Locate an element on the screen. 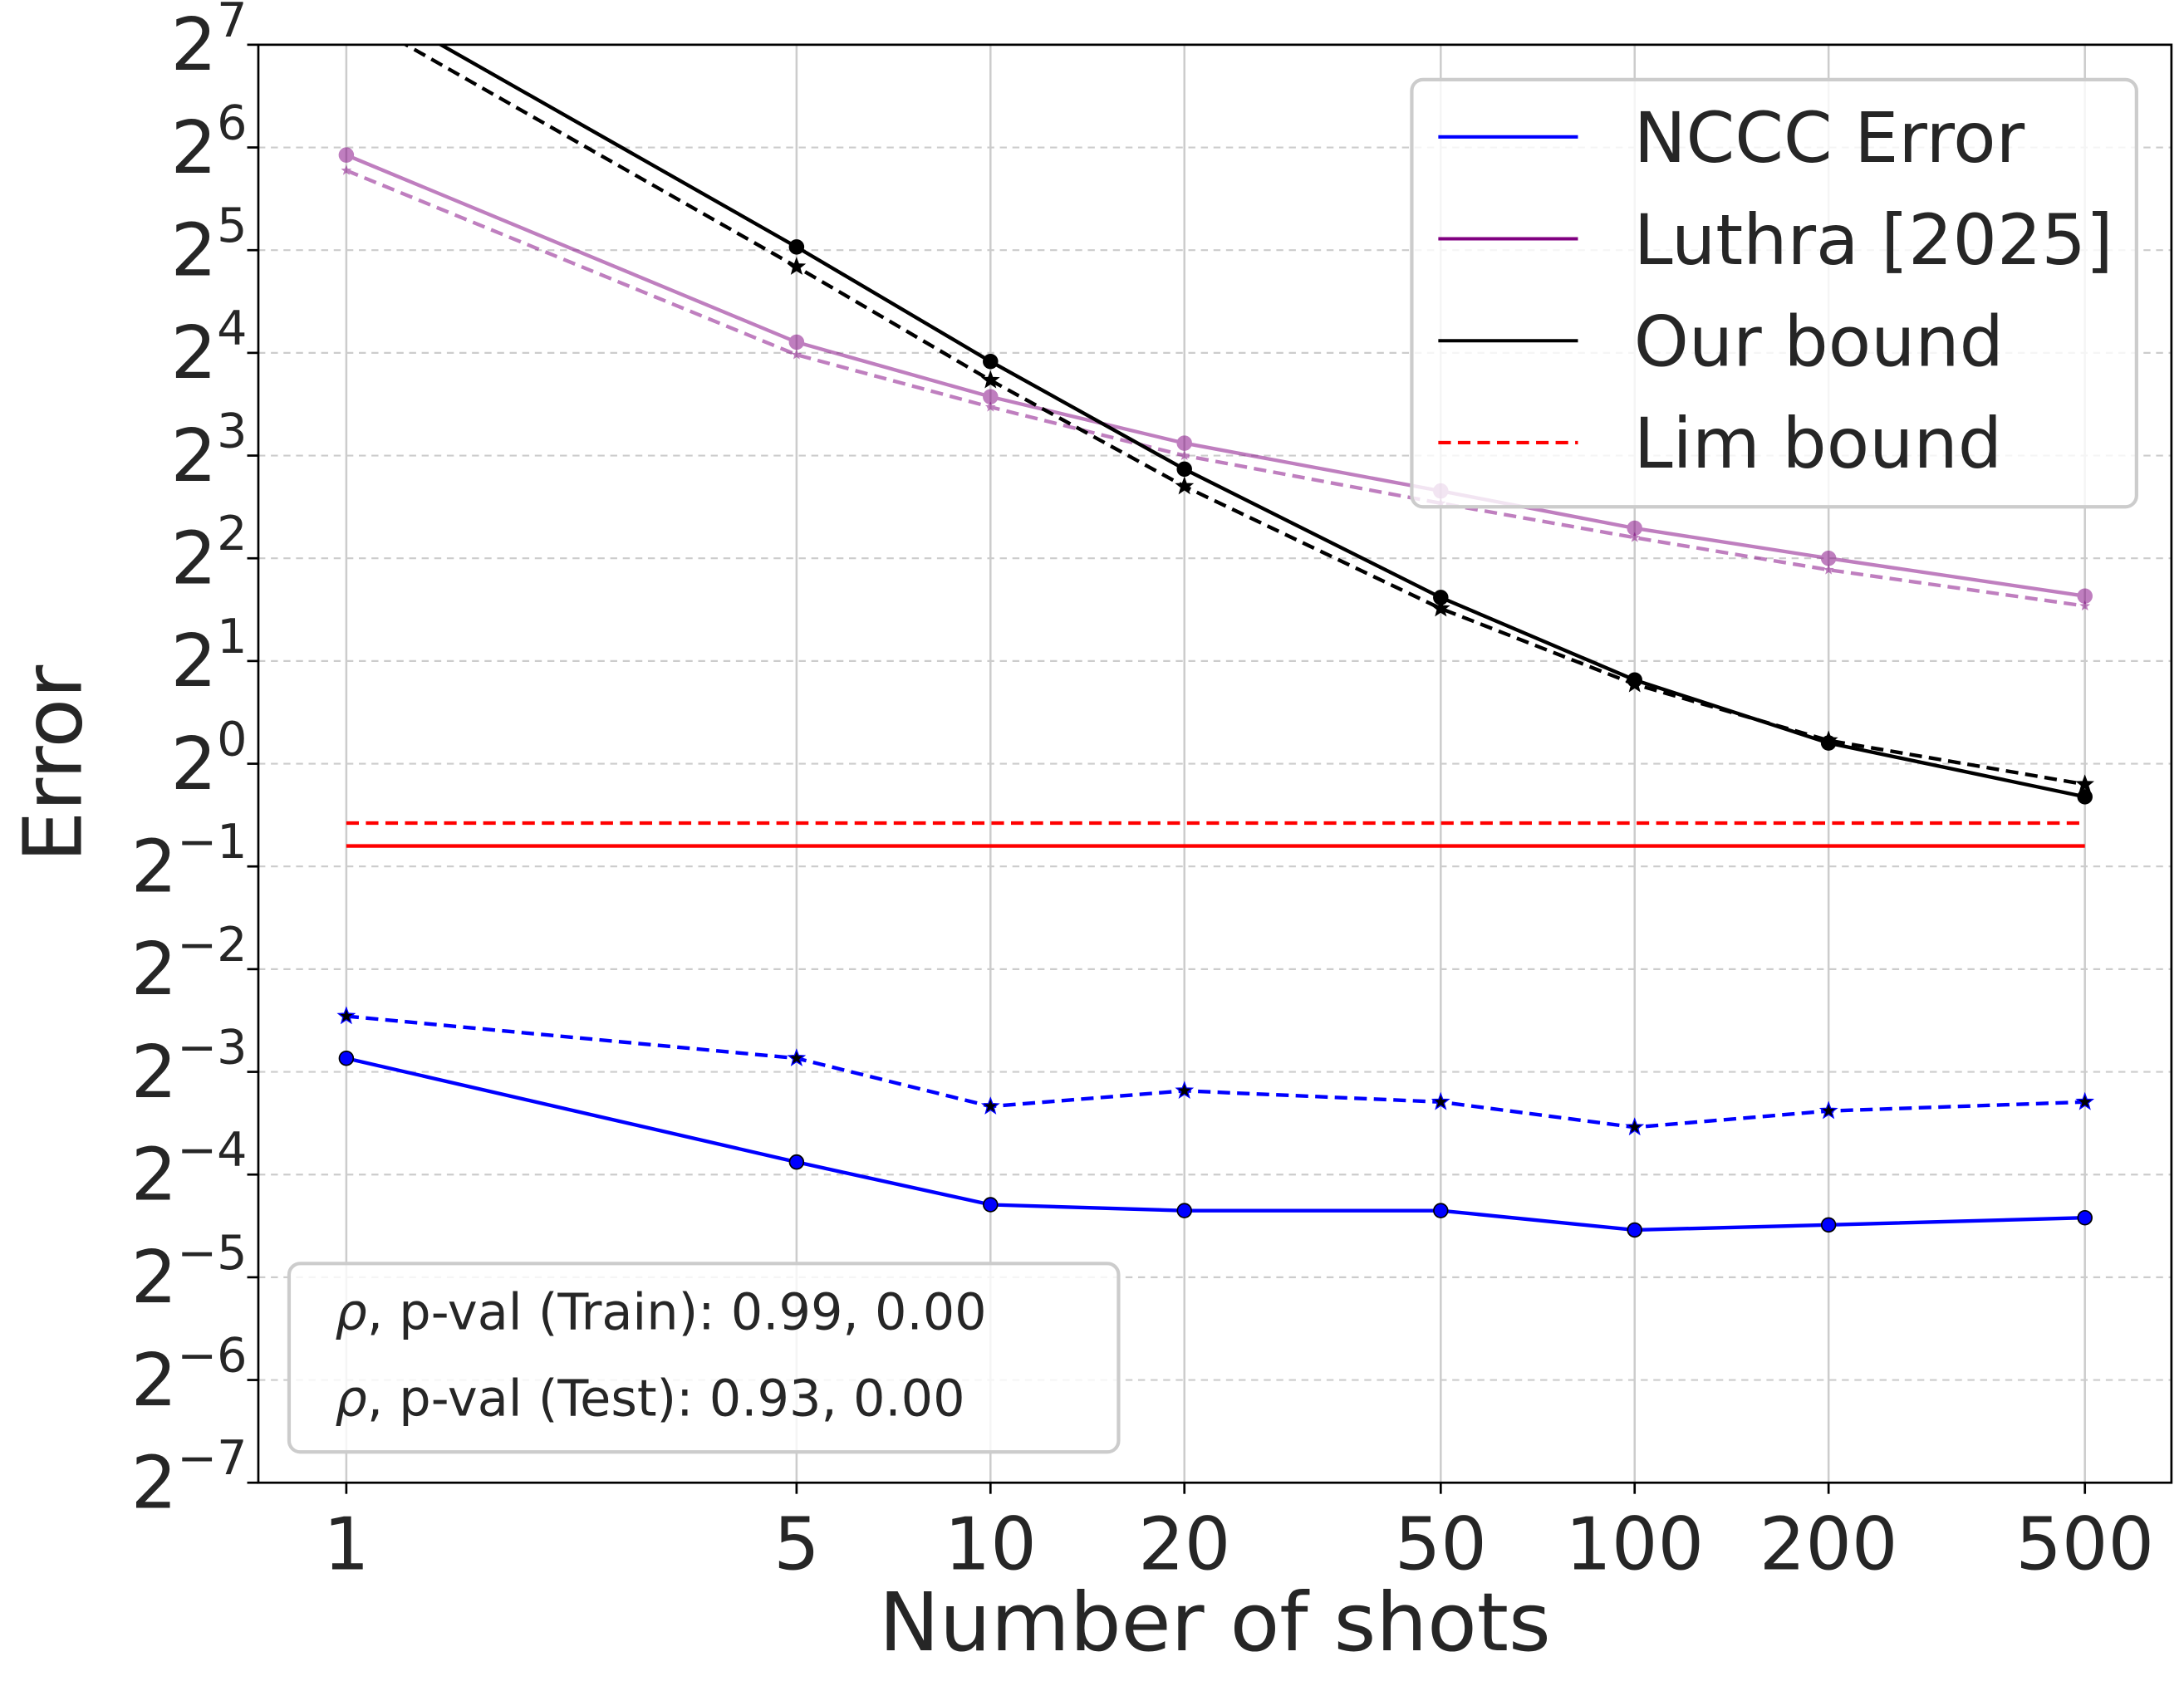  x-tick-label: 50 is located at coordinates (1441, 1544).